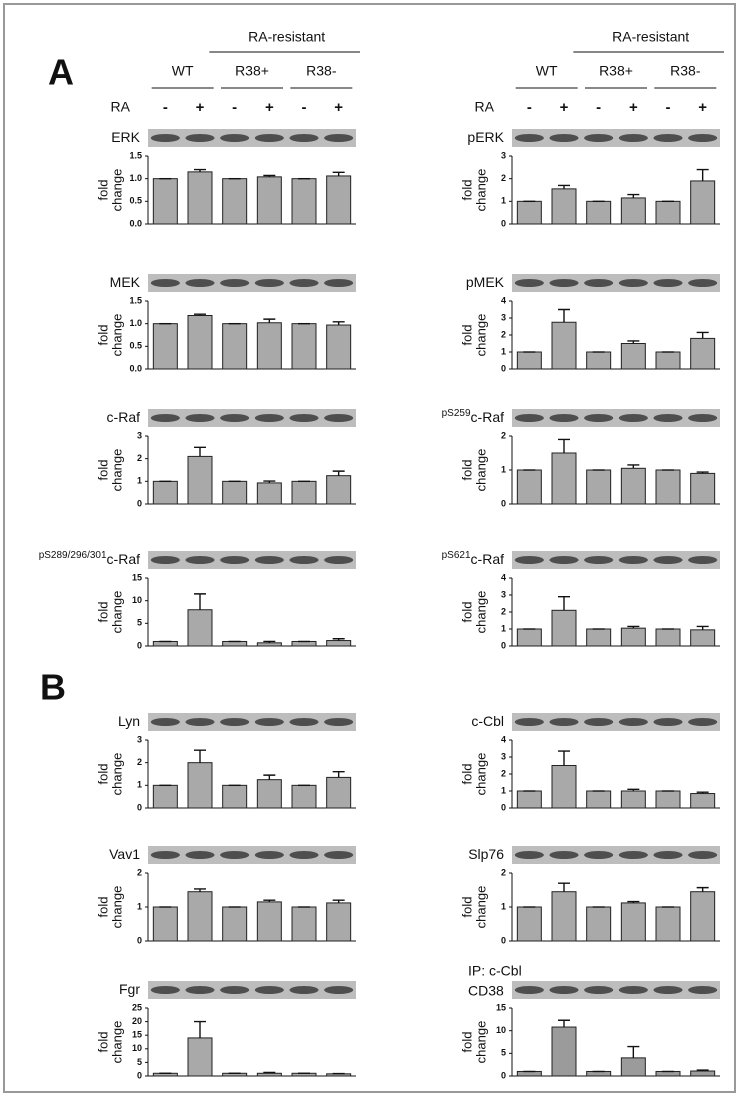 This screenshot has width=740, height=1097. What do you see at coordinates (487, 721) in the screenshot?
I see `blot-label-name: c-Cbl` at bounding box center [487, 721].